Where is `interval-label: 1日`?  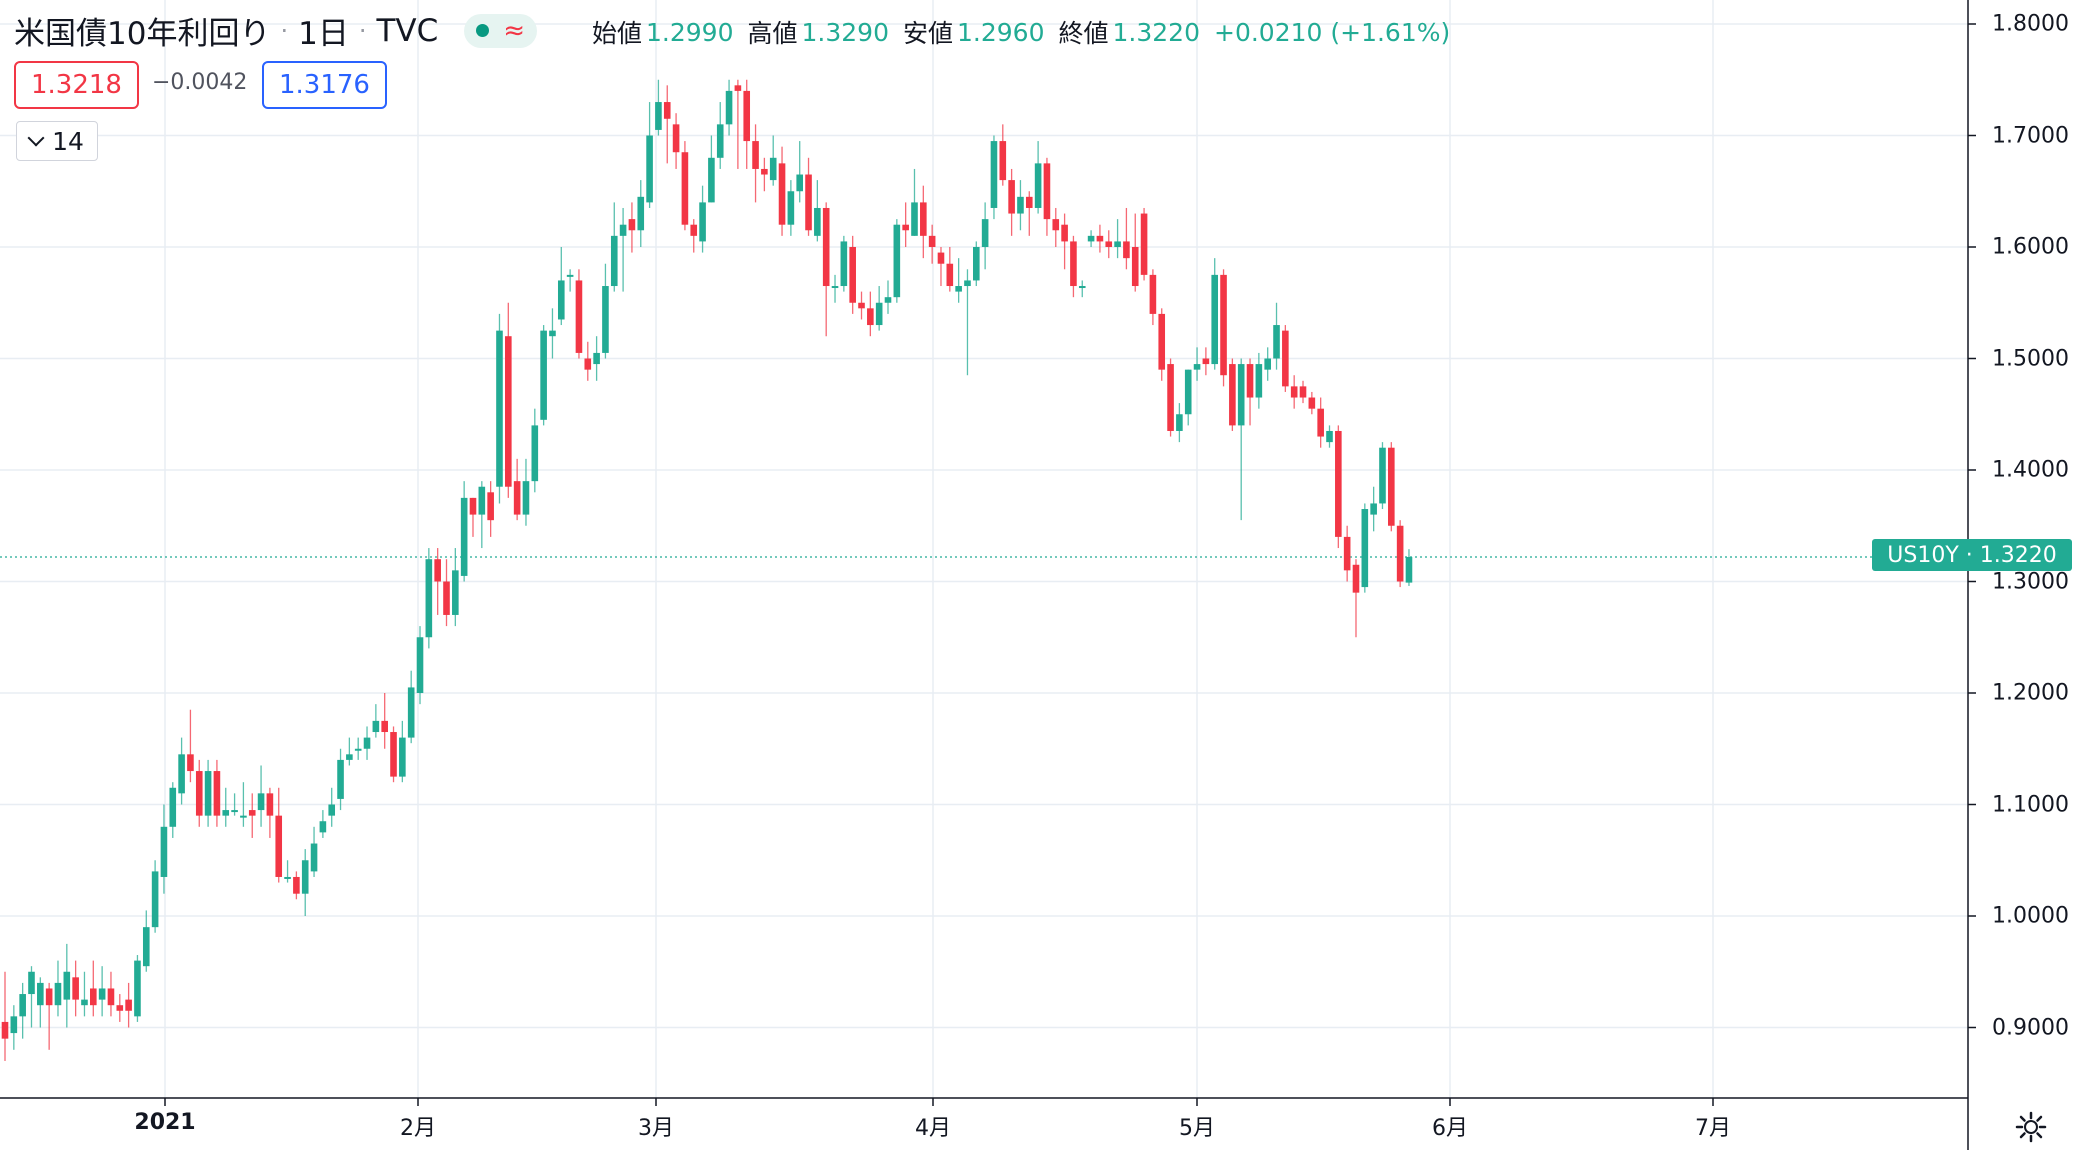
interval-label: 1日 is located at coordinates (323, 34).